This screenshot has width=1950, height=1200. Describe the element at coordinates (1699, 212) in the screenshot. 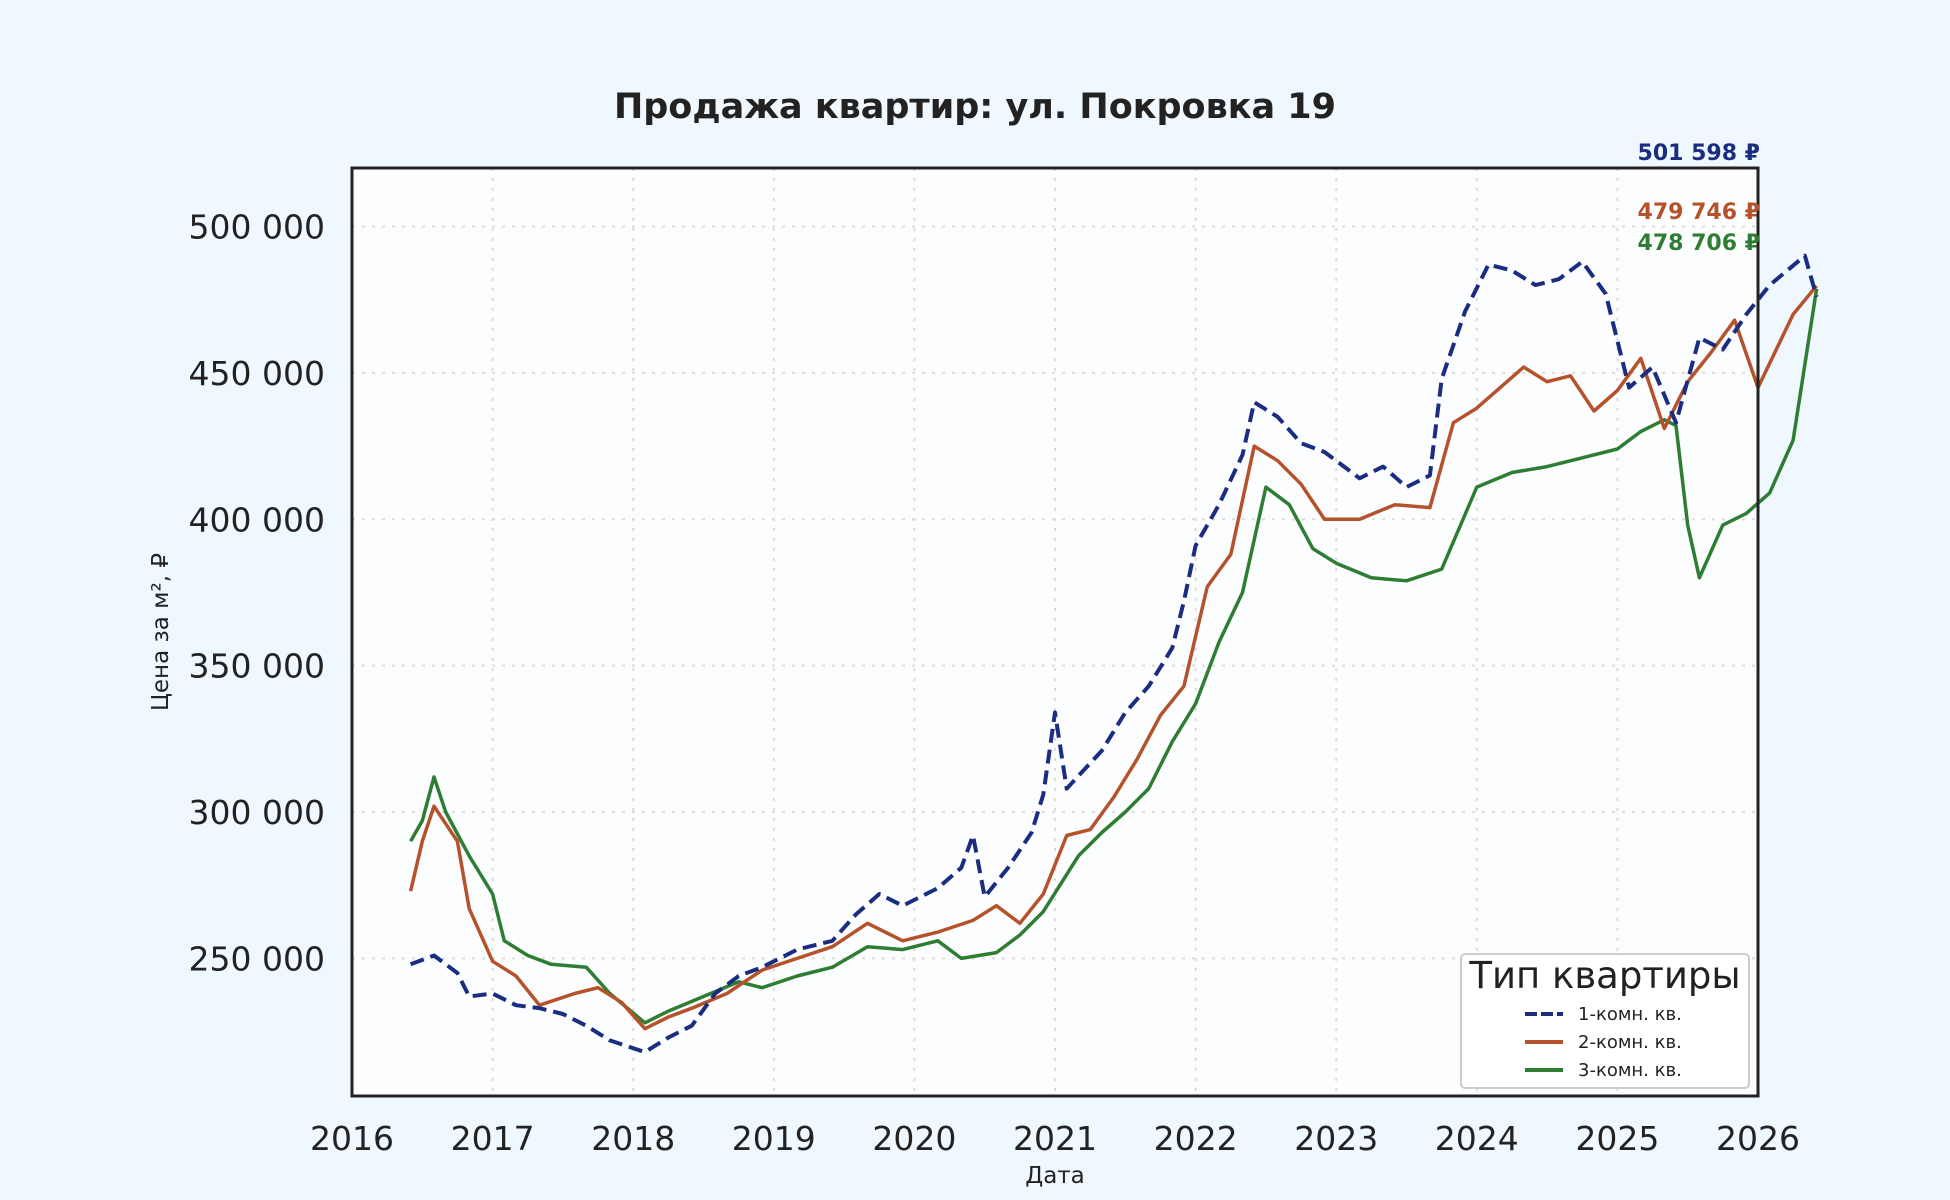

I see `end-value-label: 479 746 ₽` at that location.